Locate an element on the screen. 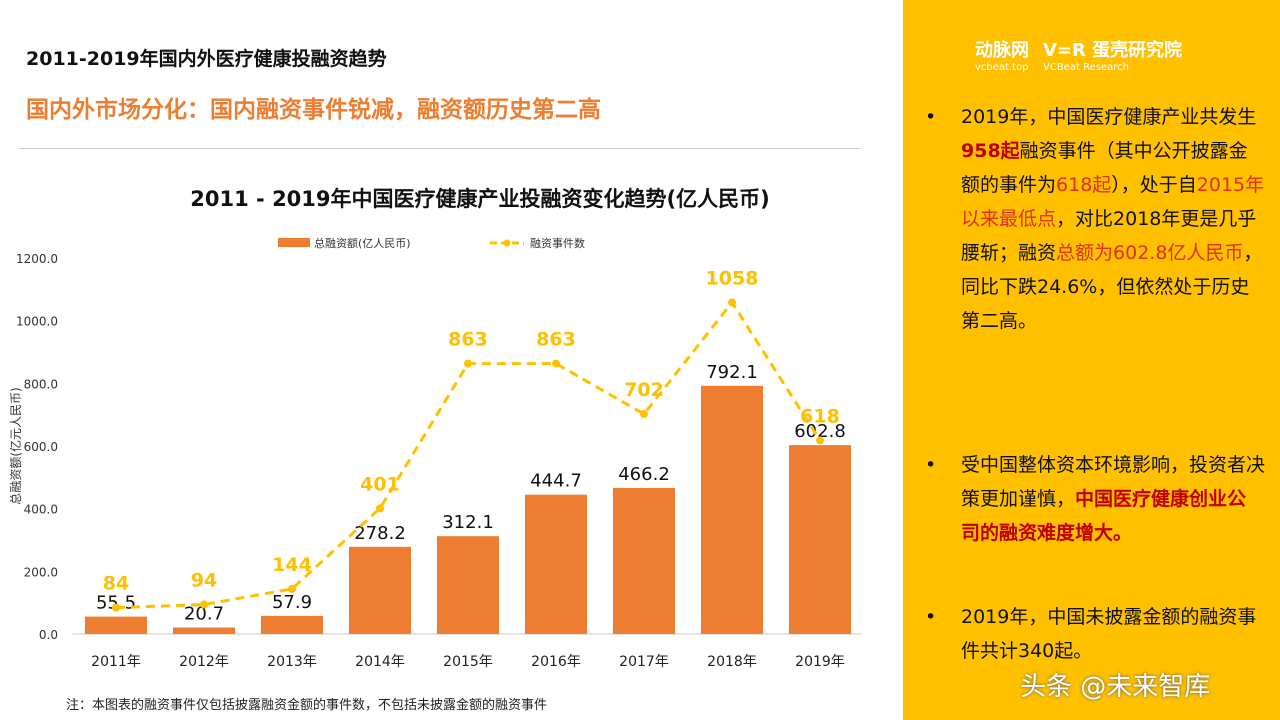  line-label: 1058 is located at coordinates (732, 278).